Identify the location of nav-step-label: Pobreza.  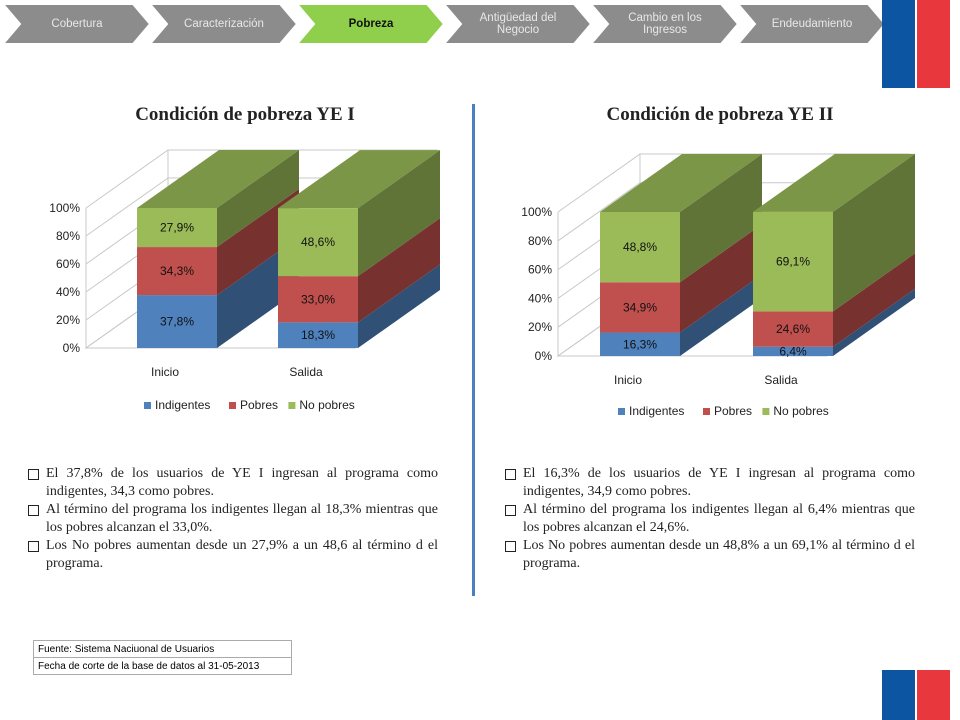
(371, 24).